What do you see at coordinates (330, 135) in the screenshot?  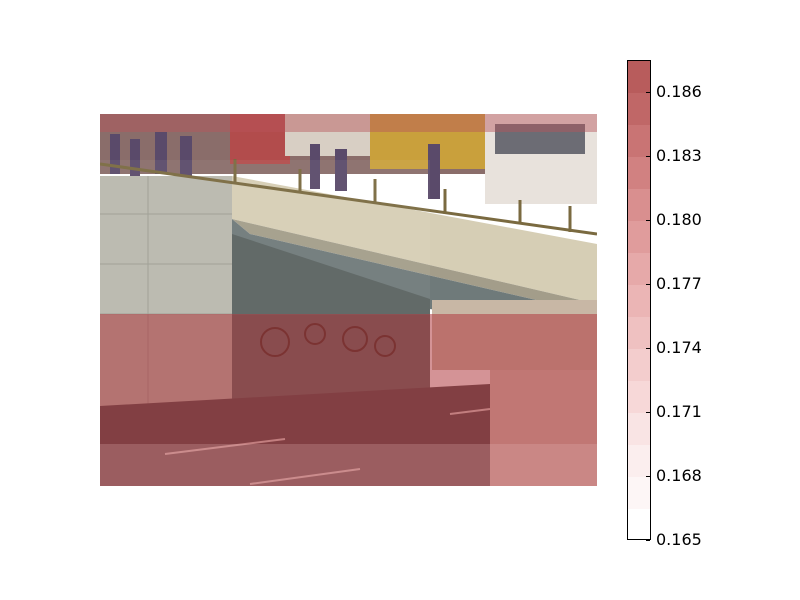 I see `white-truck` at bounding box center [330, 135].